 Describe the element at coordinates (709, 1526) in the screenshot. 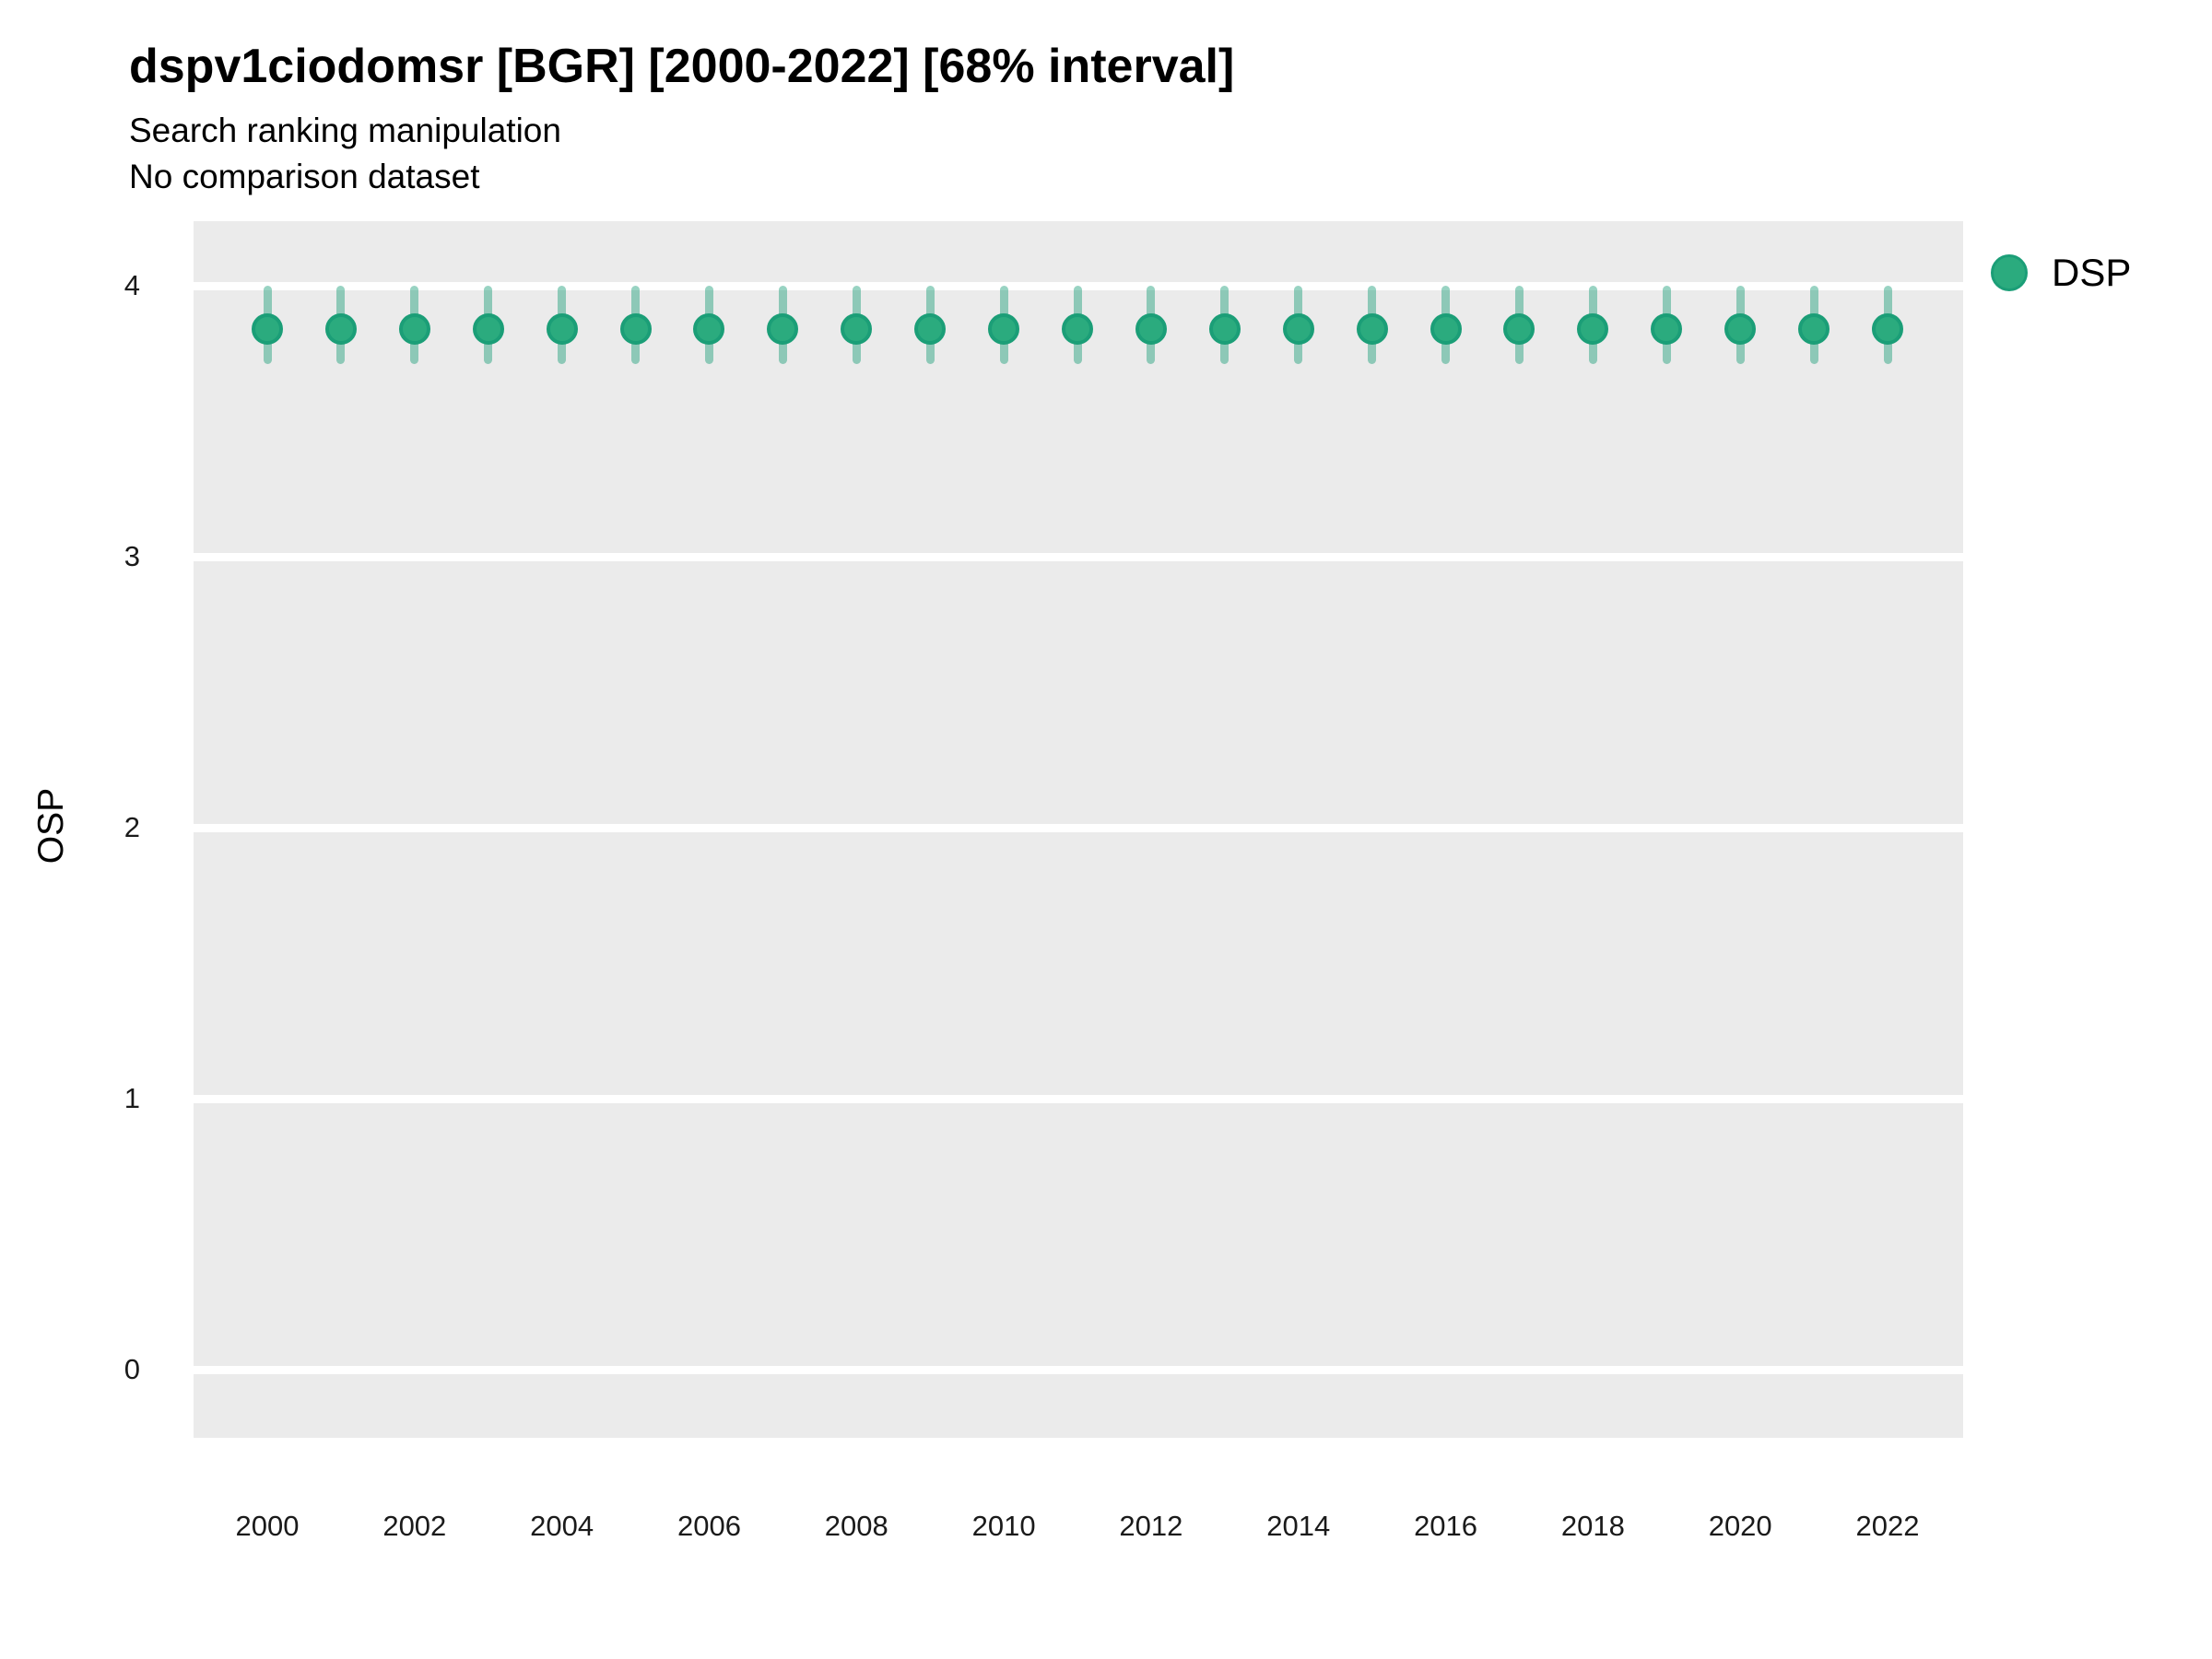

I see `x-tick-label: 2006` at that location.